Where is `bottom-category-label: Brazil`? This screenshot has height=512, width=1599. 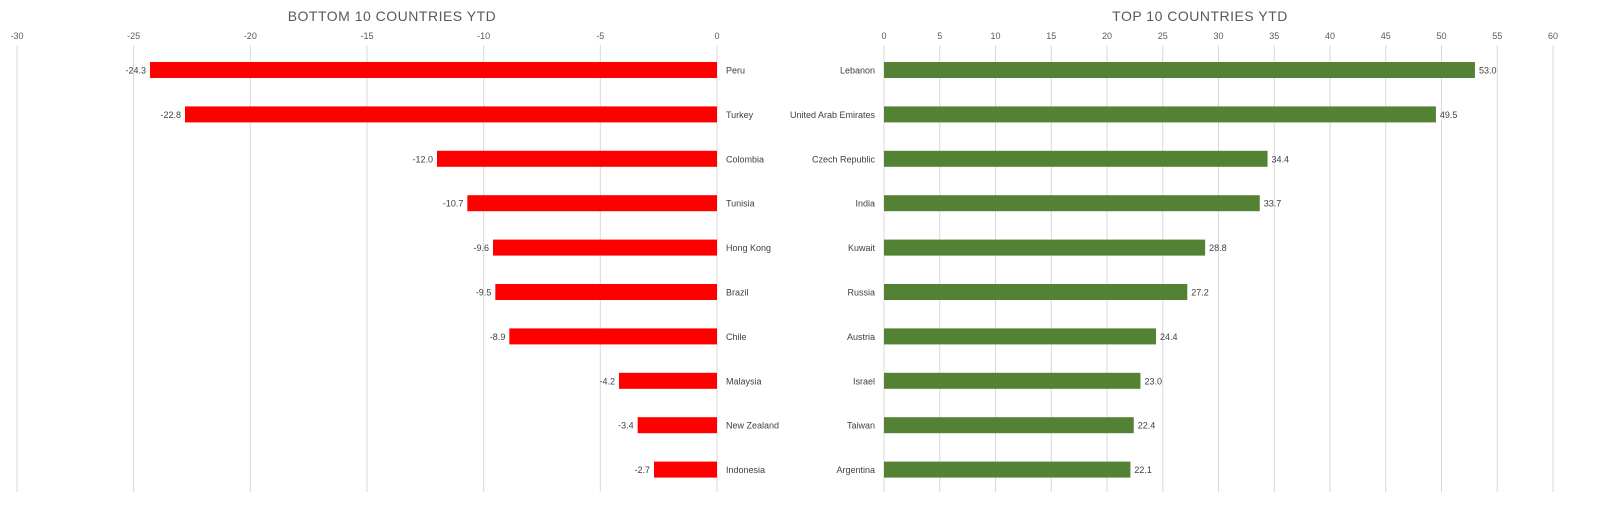 bottom-category-label: Brazil is located at coordinates (737, 293).